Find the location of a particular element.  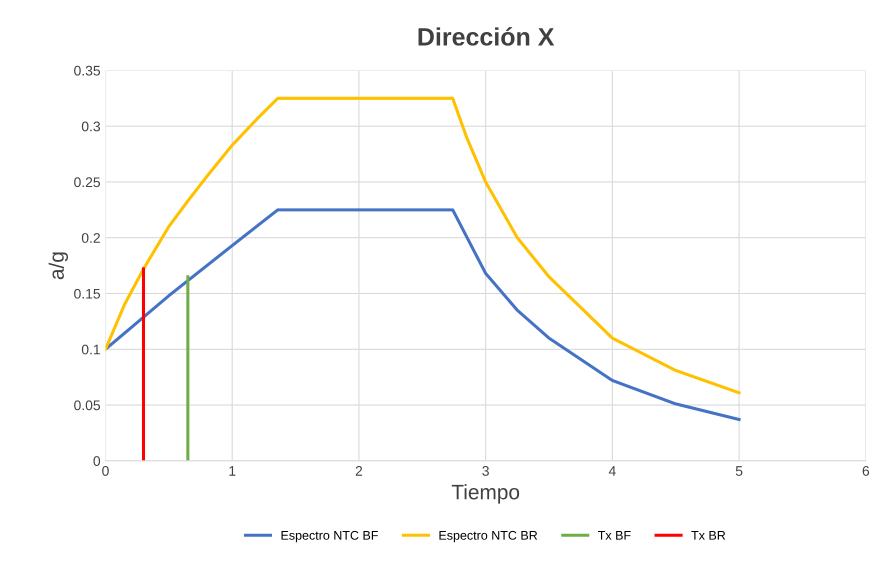

y-tick-label: 0 is located at coordinates (96, 461).